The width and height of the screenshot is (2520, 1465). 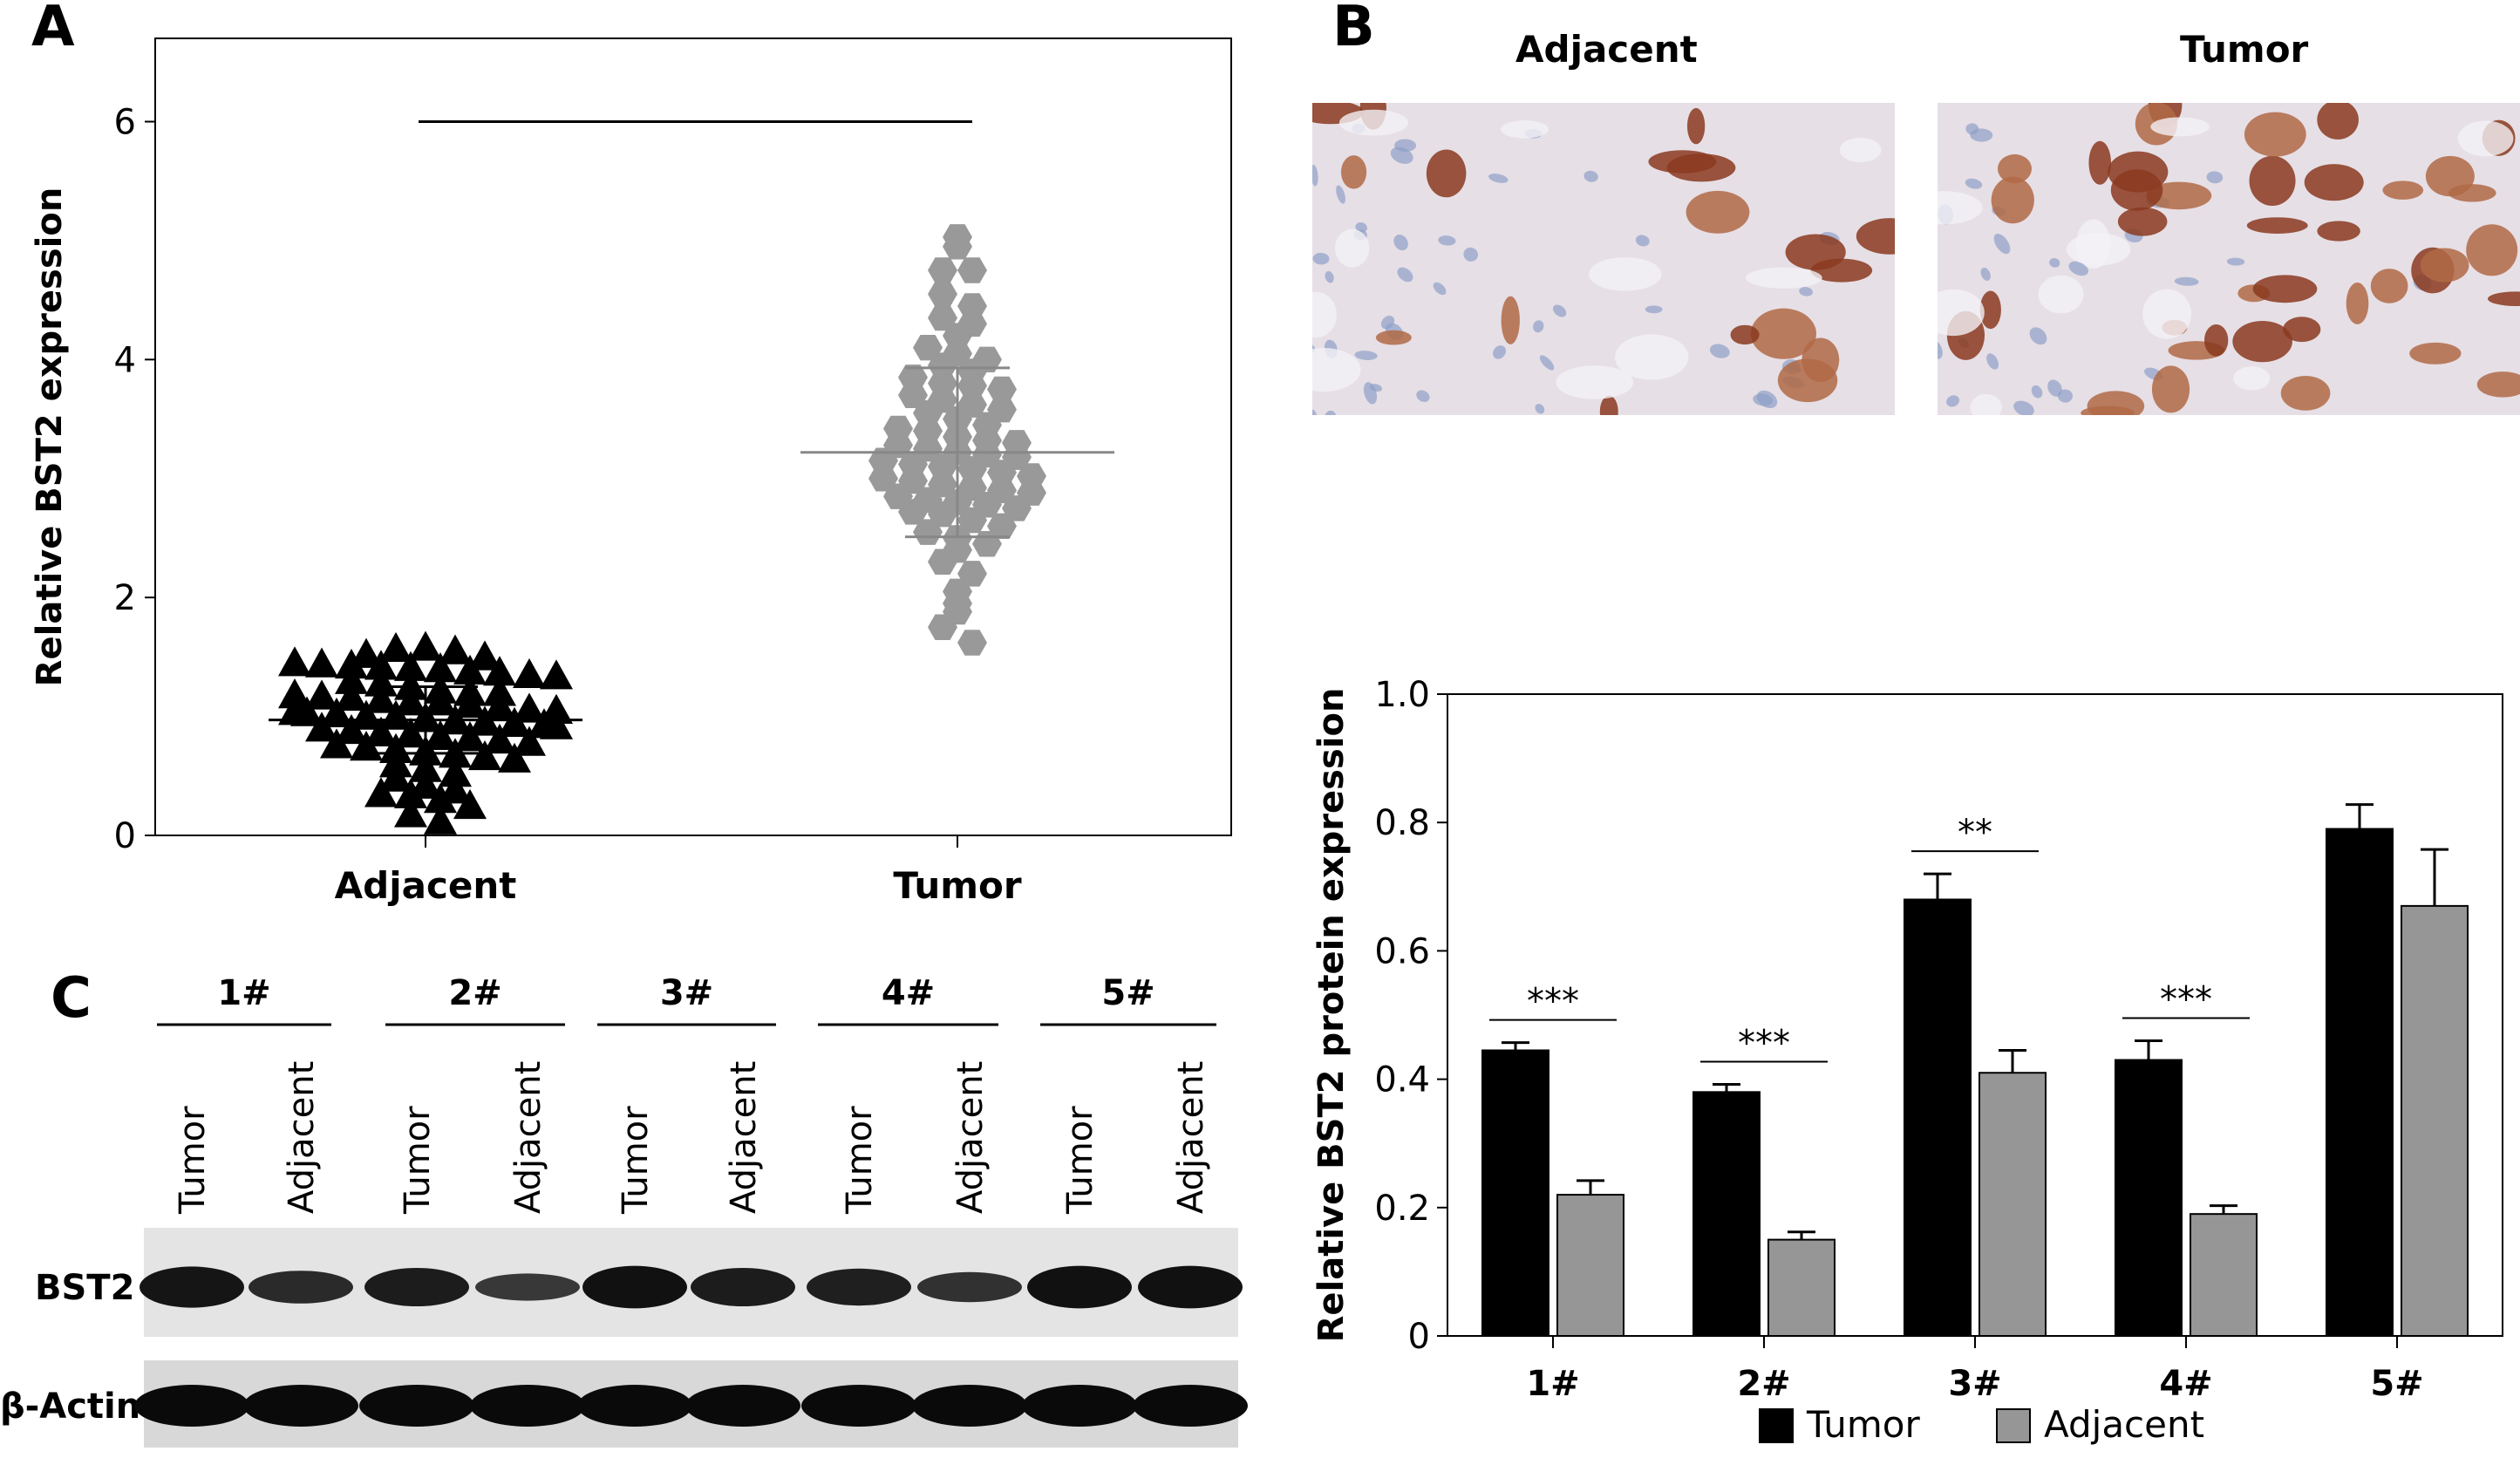 What do you see at coordinates (71, 998) in the screenshot?
I see `panel-c-letter: C` at bounding box center [71, 998].